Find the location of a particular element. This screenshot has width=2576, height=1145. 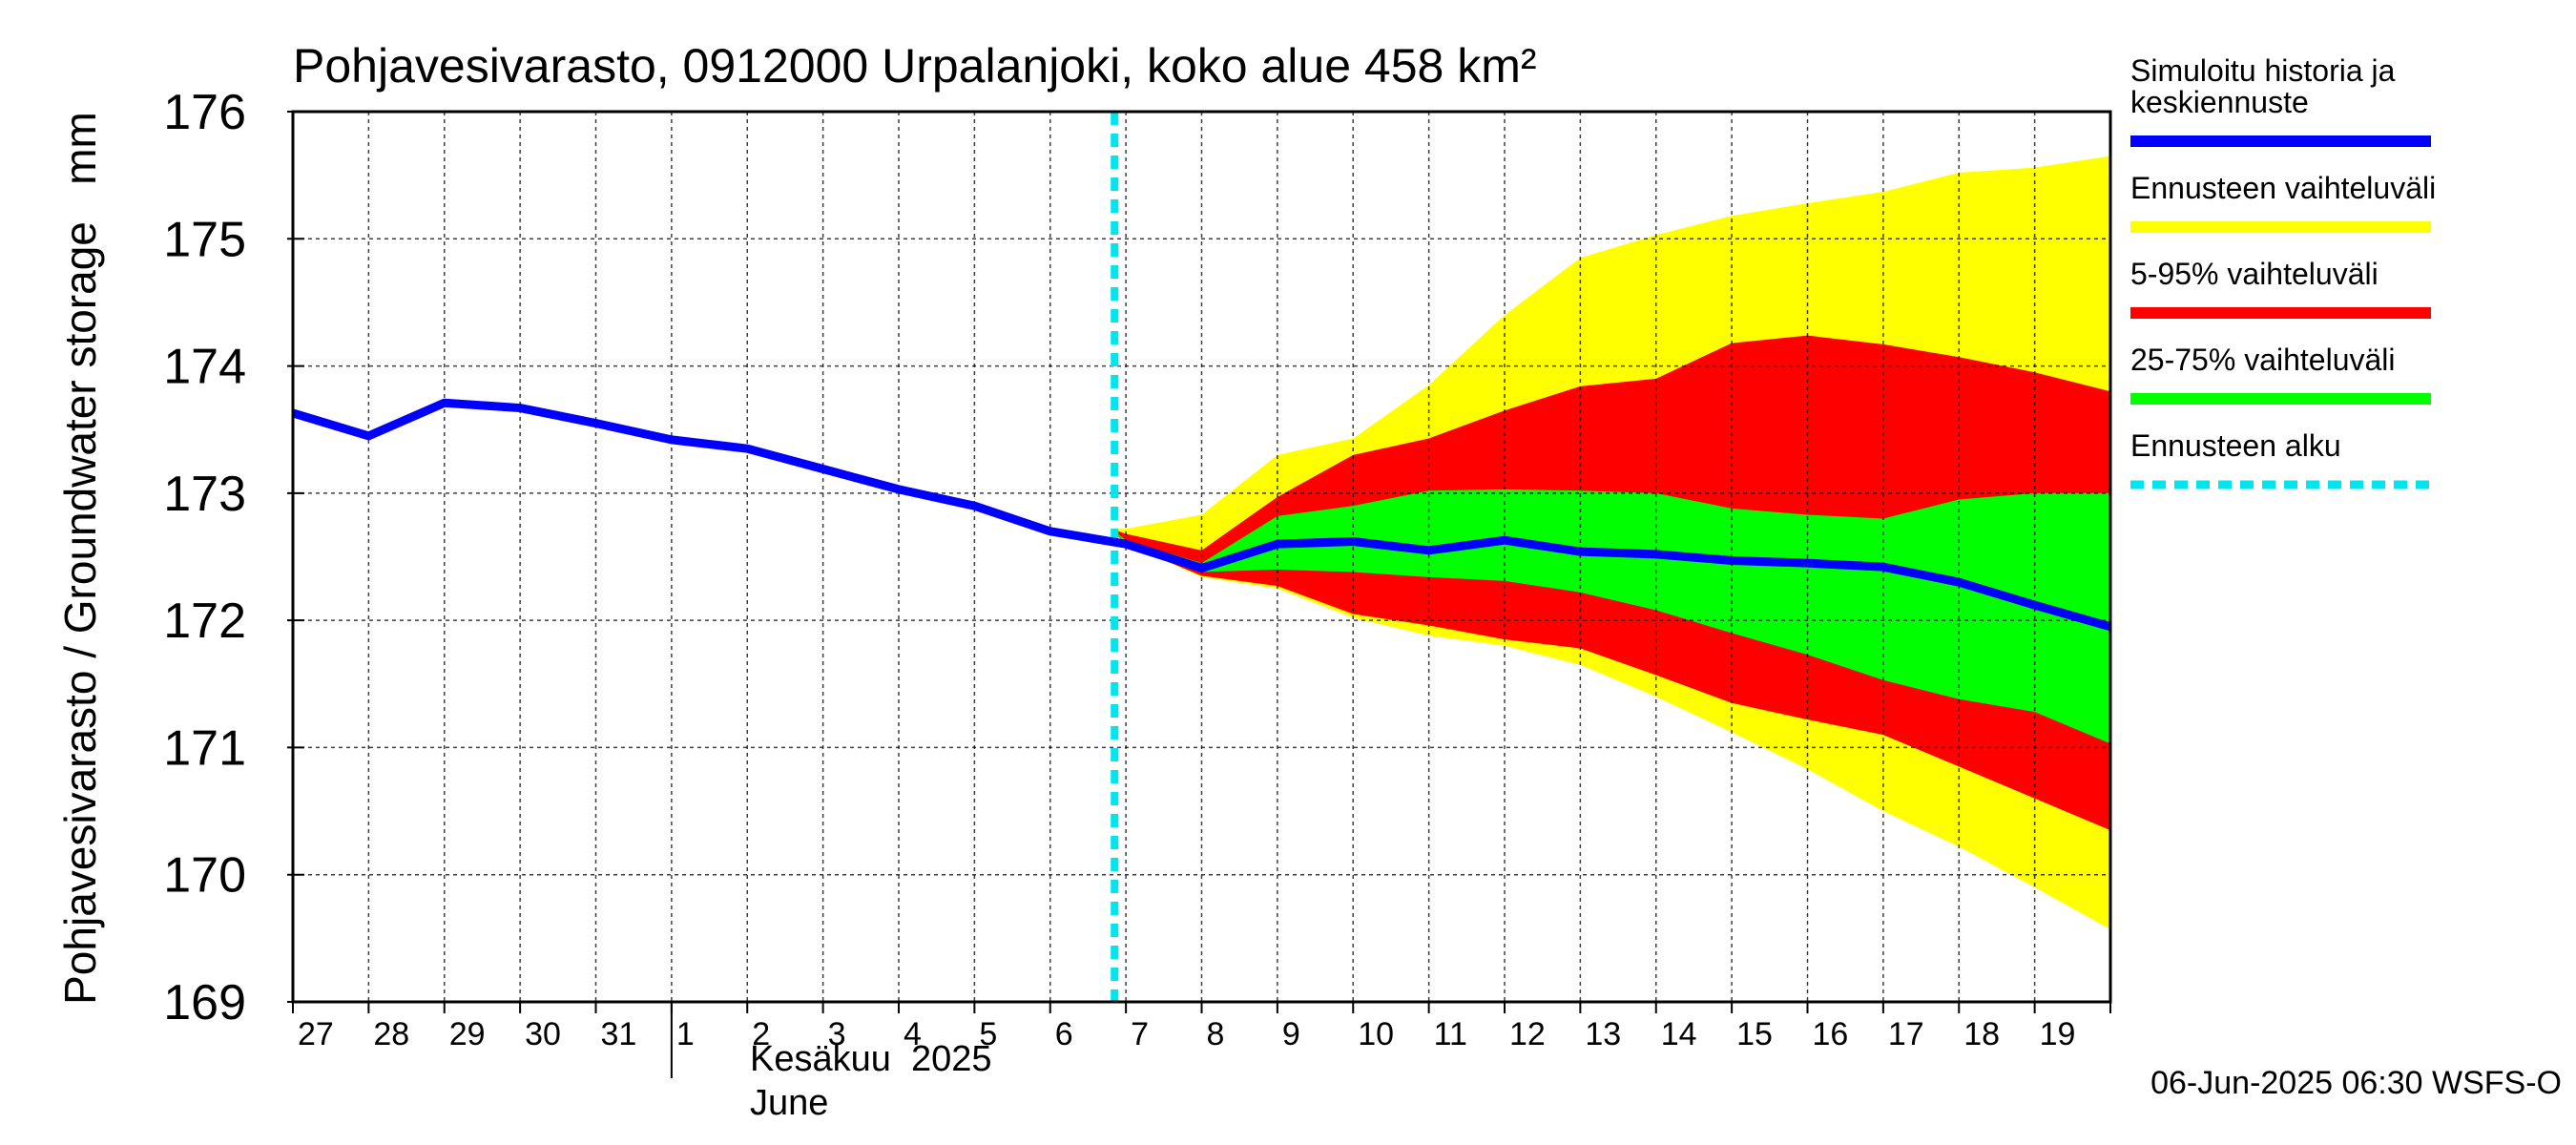

x-tick-label: 3 is located at coordinates (837, 1034).